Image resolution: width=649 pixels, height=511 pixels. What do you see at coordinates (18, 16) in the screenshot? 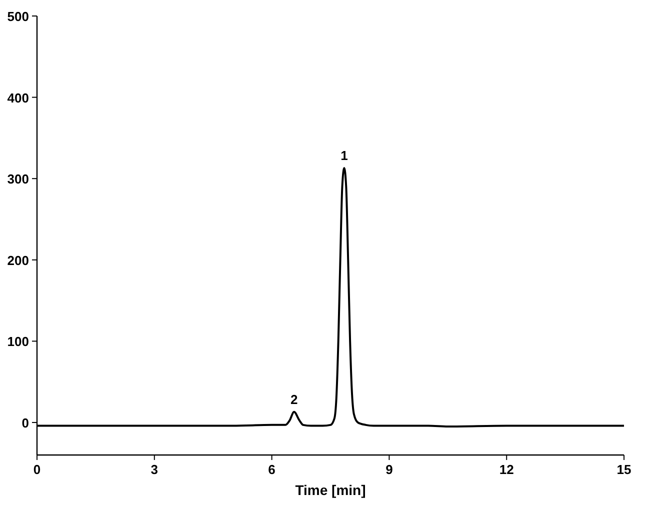
I see `y-tick-label: 500` at bounding box center [18, 16].